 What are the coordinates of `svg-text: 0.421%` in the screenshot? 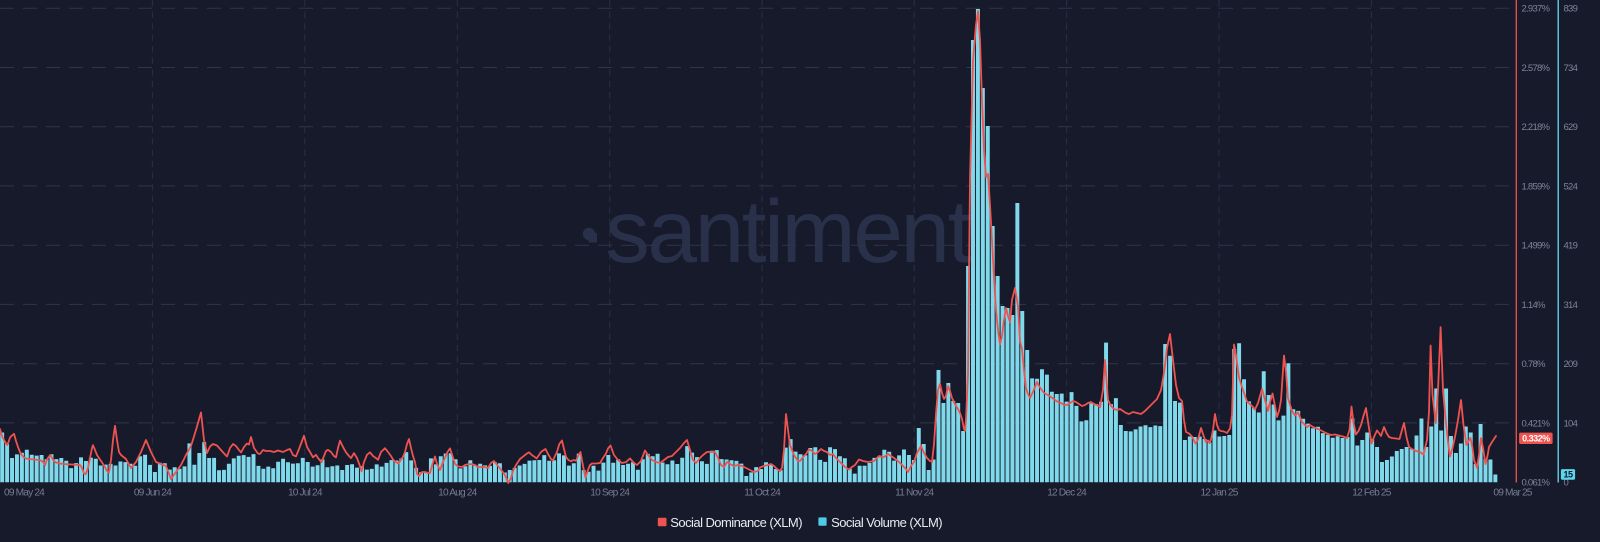 It's located at (1536, 423).